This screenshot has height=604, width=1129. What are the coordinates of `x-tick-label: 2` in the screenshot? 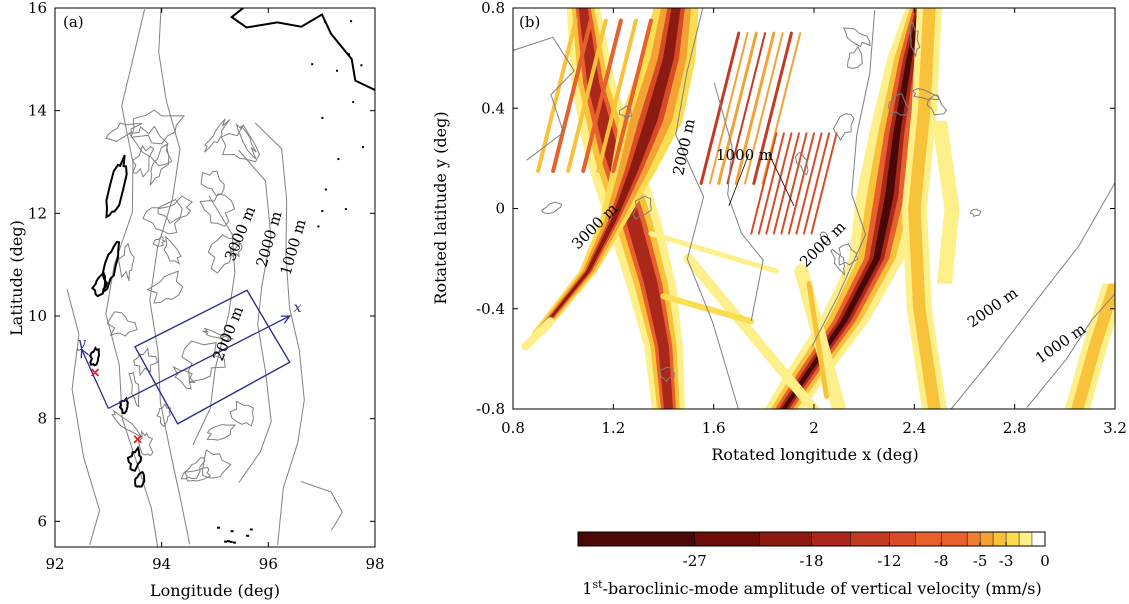 It's located at (814, 428).